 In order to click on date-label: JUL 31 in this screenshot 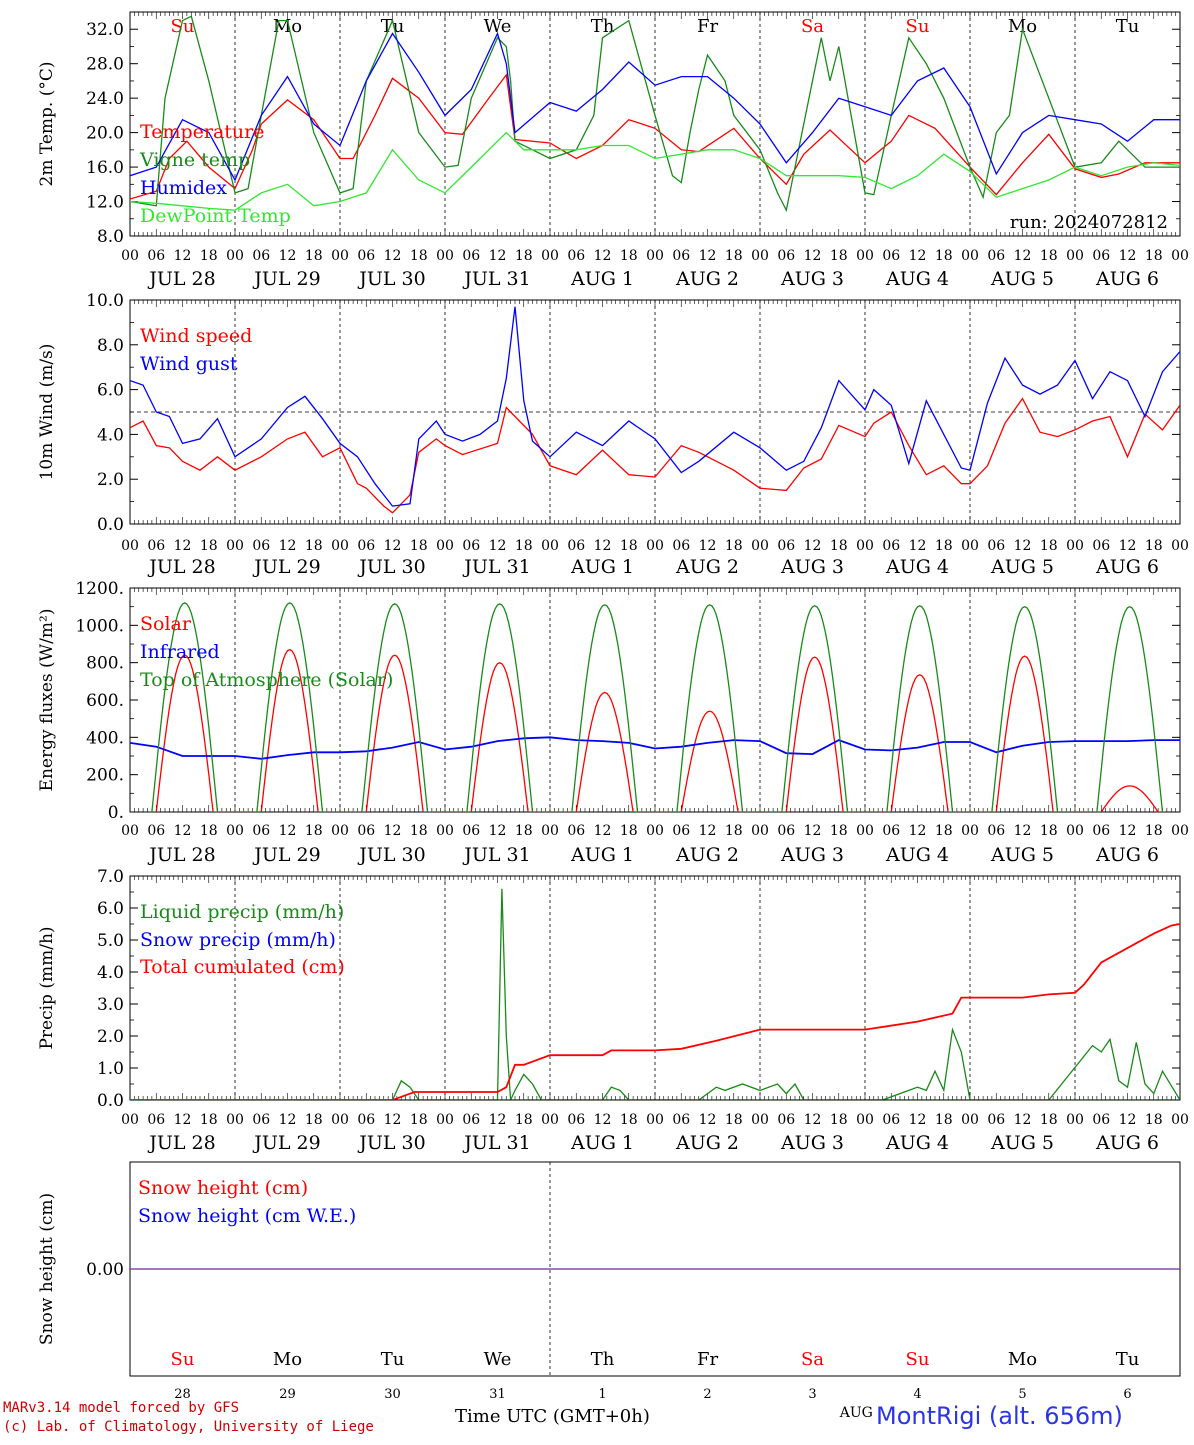, I will do `click(496, 567)`.